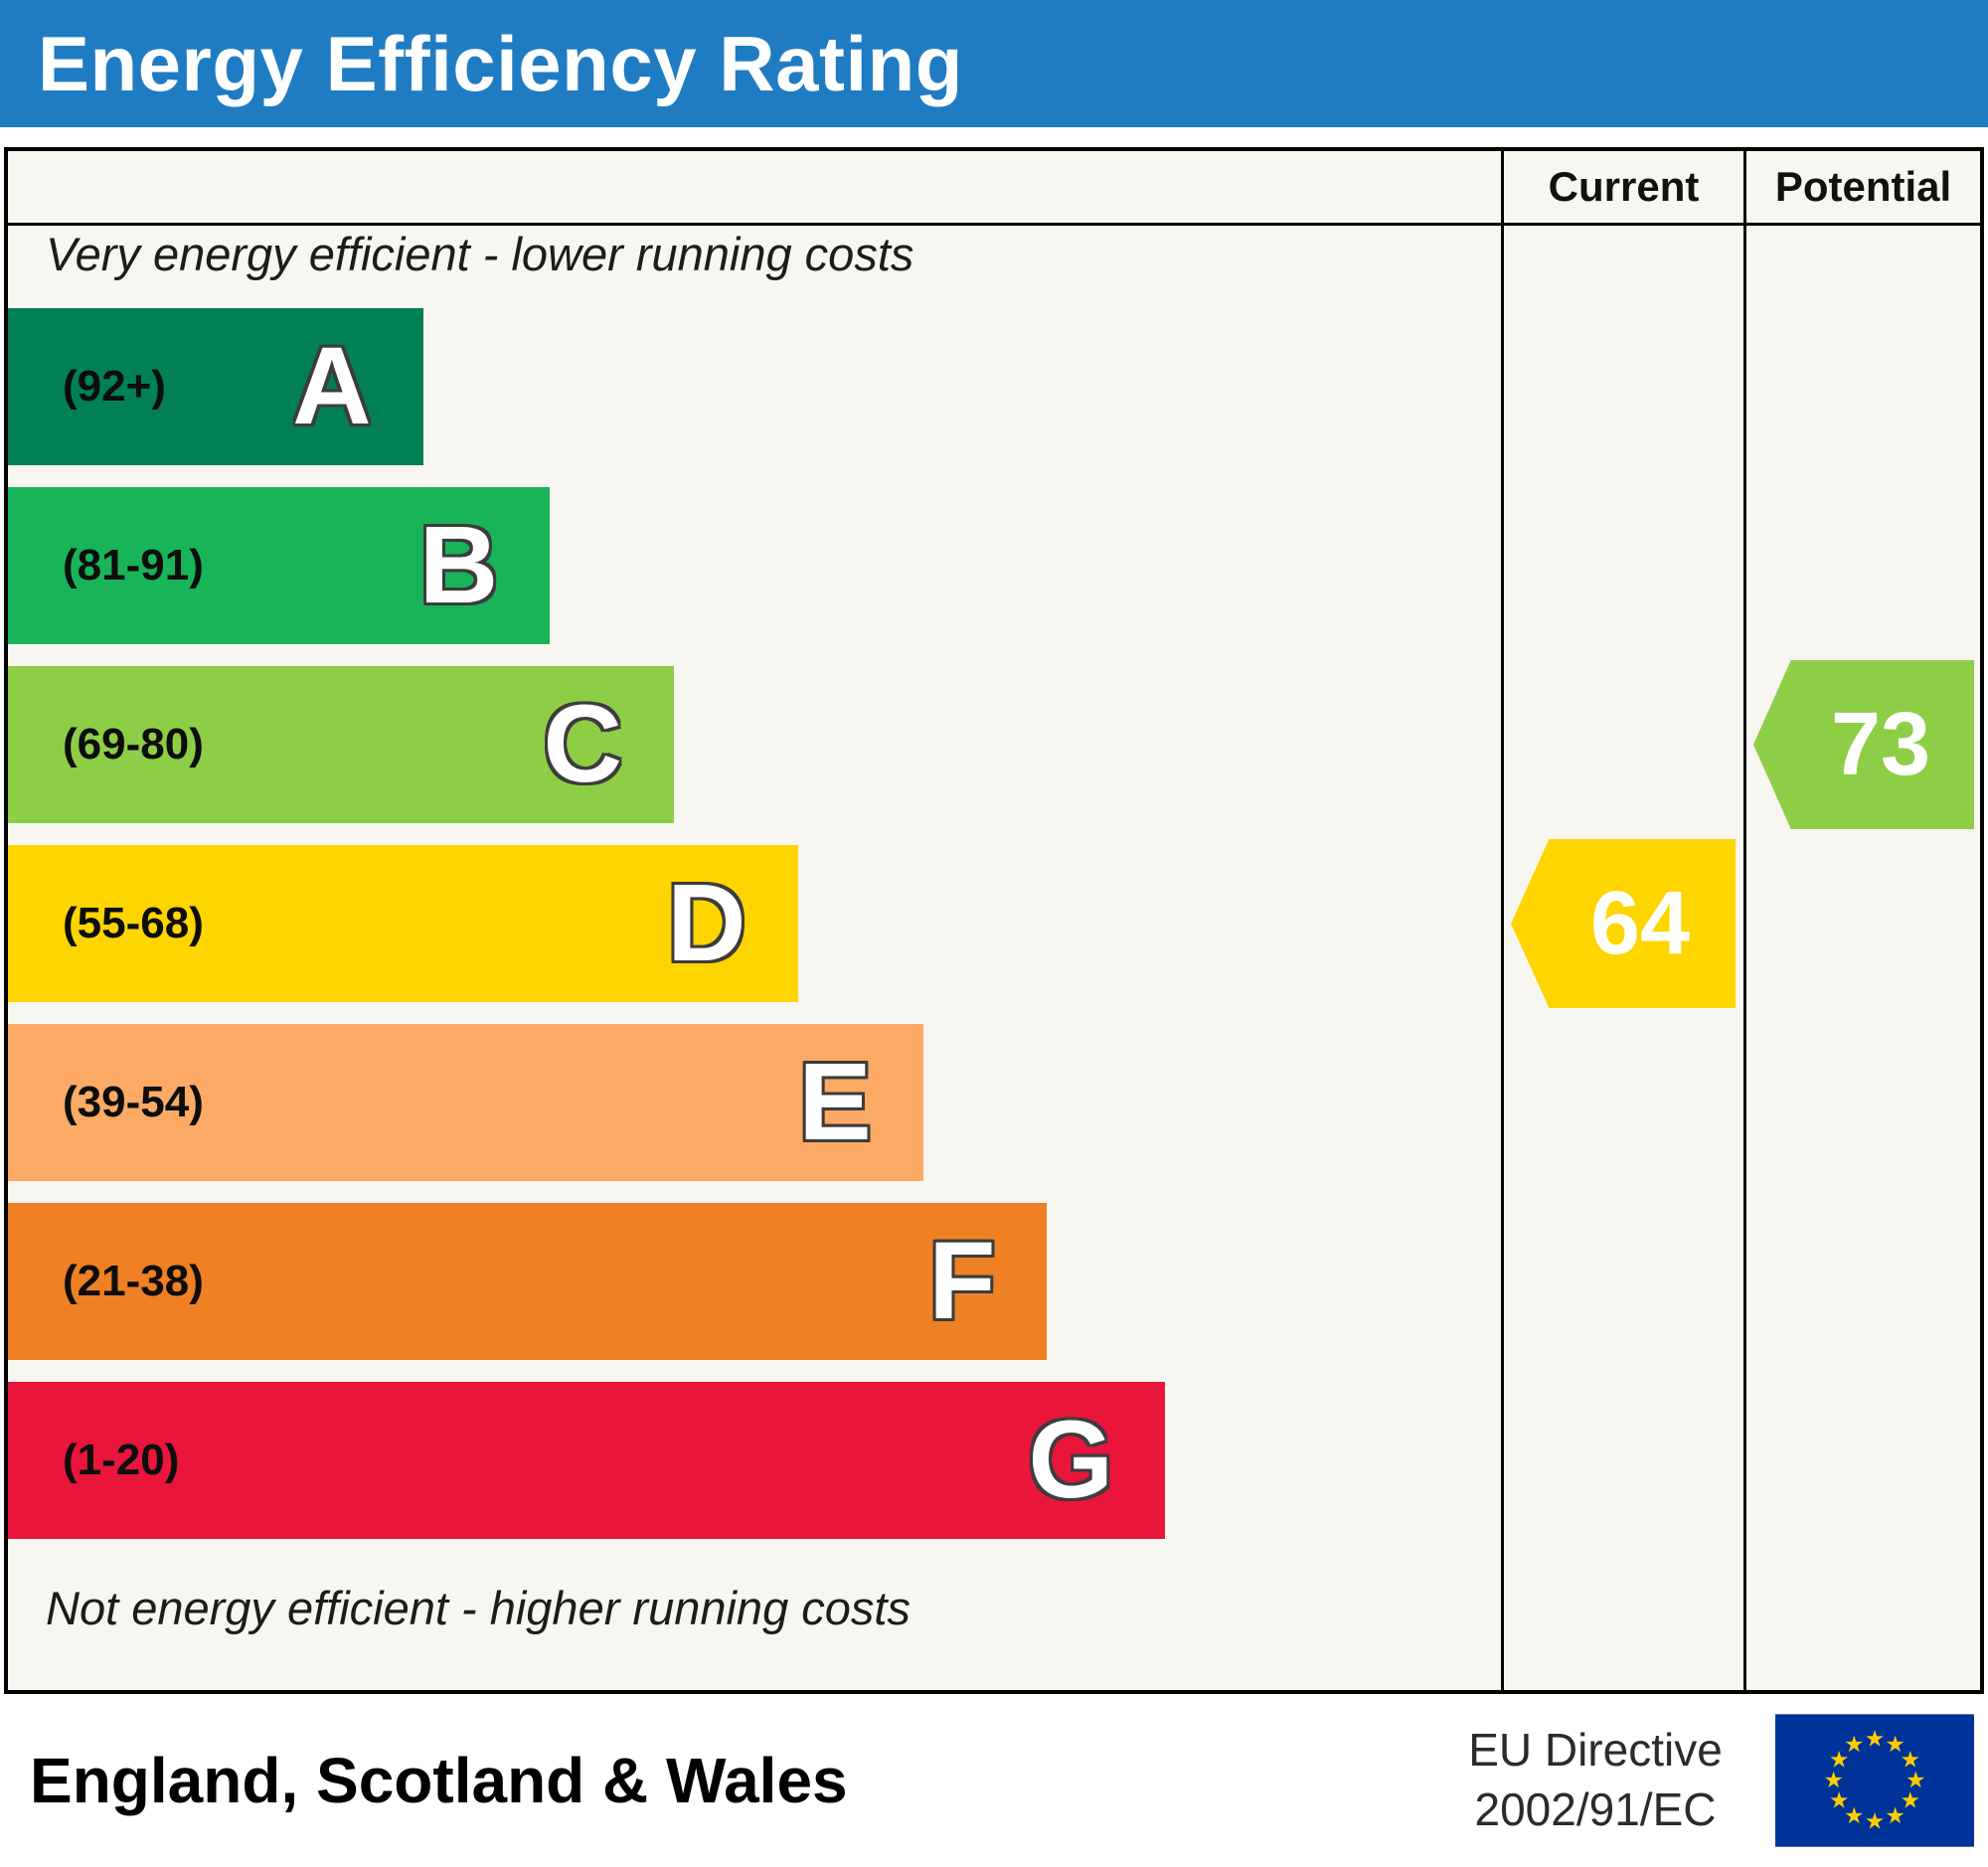 The image size is (1988, 1867). What do you see at coordinates (1595, 1750) in the screenshot?
I see `eu-directive-line1: EU Directive` at bounding box center [1595, 1750].